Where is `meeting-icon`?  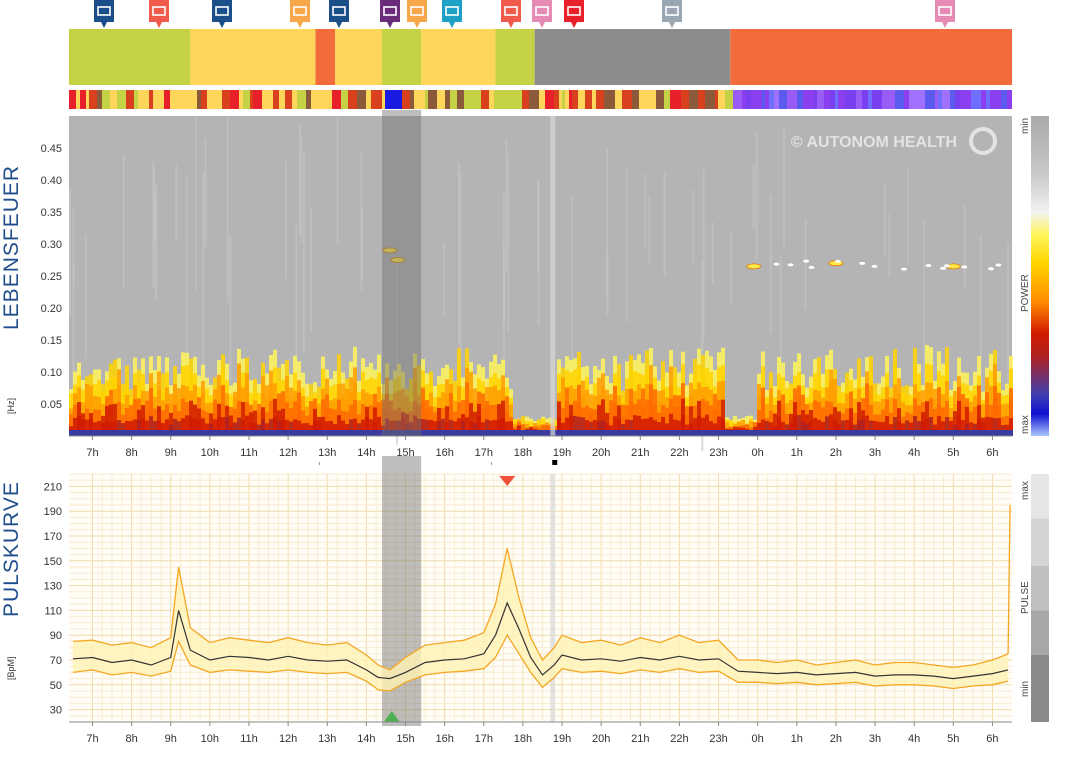
meeting-icon is located at coordinates (452, 15).